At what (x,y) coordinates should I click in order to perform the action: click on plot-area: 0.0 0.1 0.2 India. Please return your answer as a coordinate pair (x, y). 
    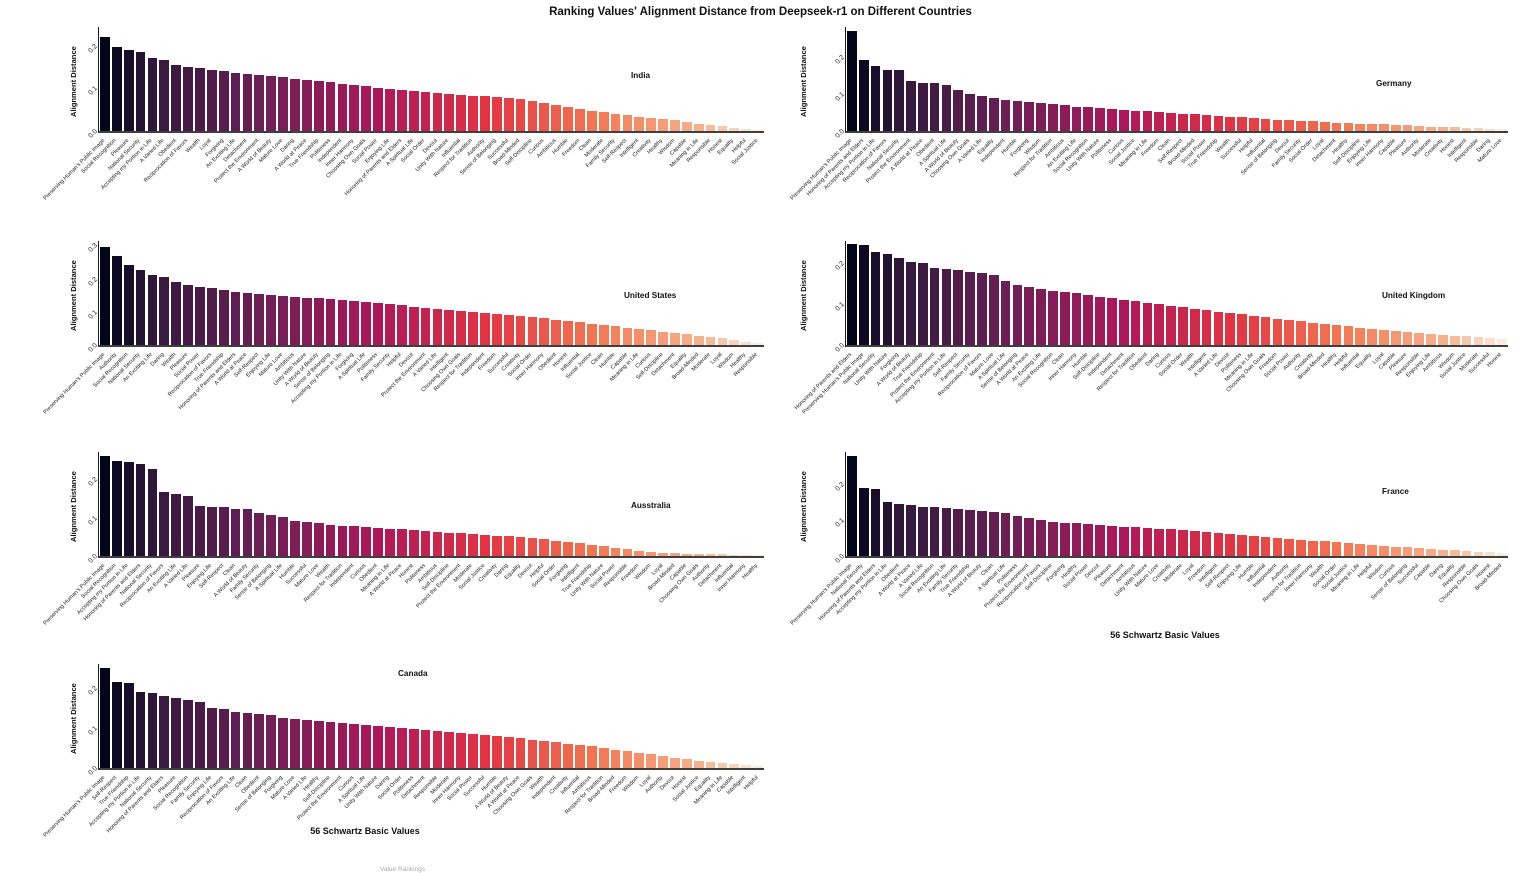
    Looking at the image, I should click on (425, 83).